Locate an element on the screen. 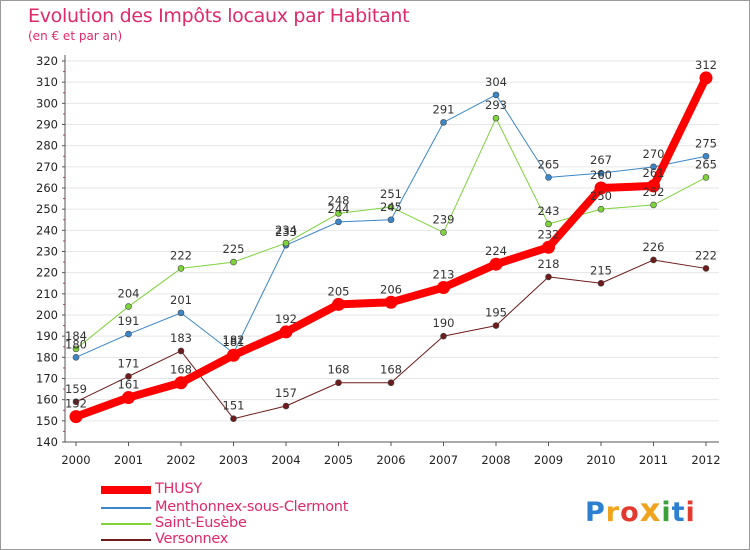 The width and height of the screenshot is (750, 550). logo-letter: t is located at coordinates (678, 512).